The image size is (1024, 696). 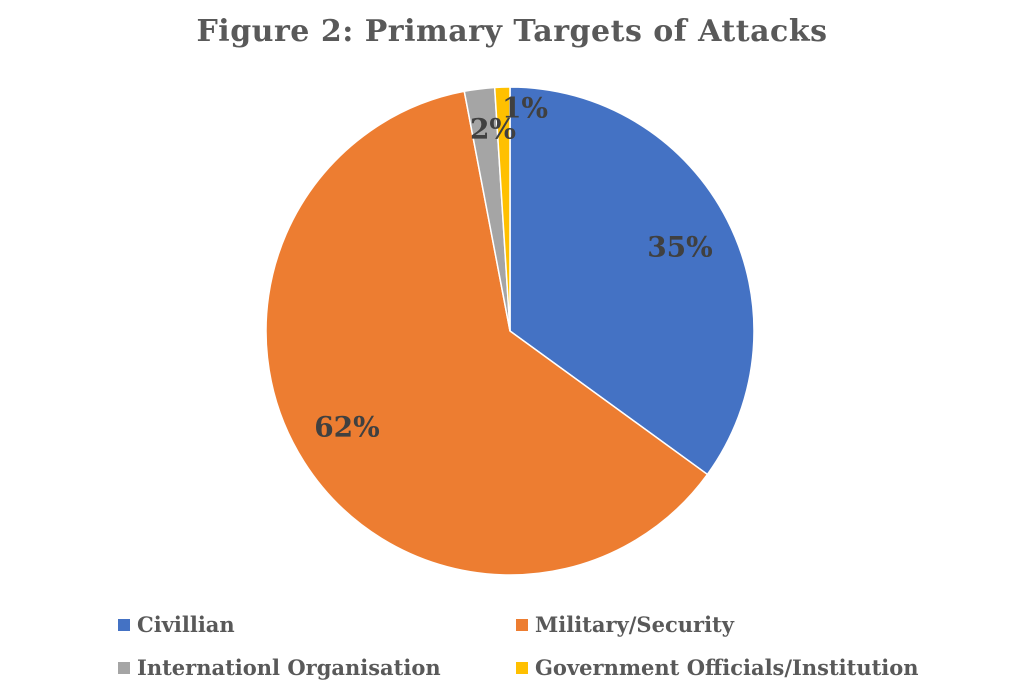 What do you see at coordinates (736, 624) in the screenshot?
I see `legend-item-military-security: Military/Security` at bounding box center [736, 624].